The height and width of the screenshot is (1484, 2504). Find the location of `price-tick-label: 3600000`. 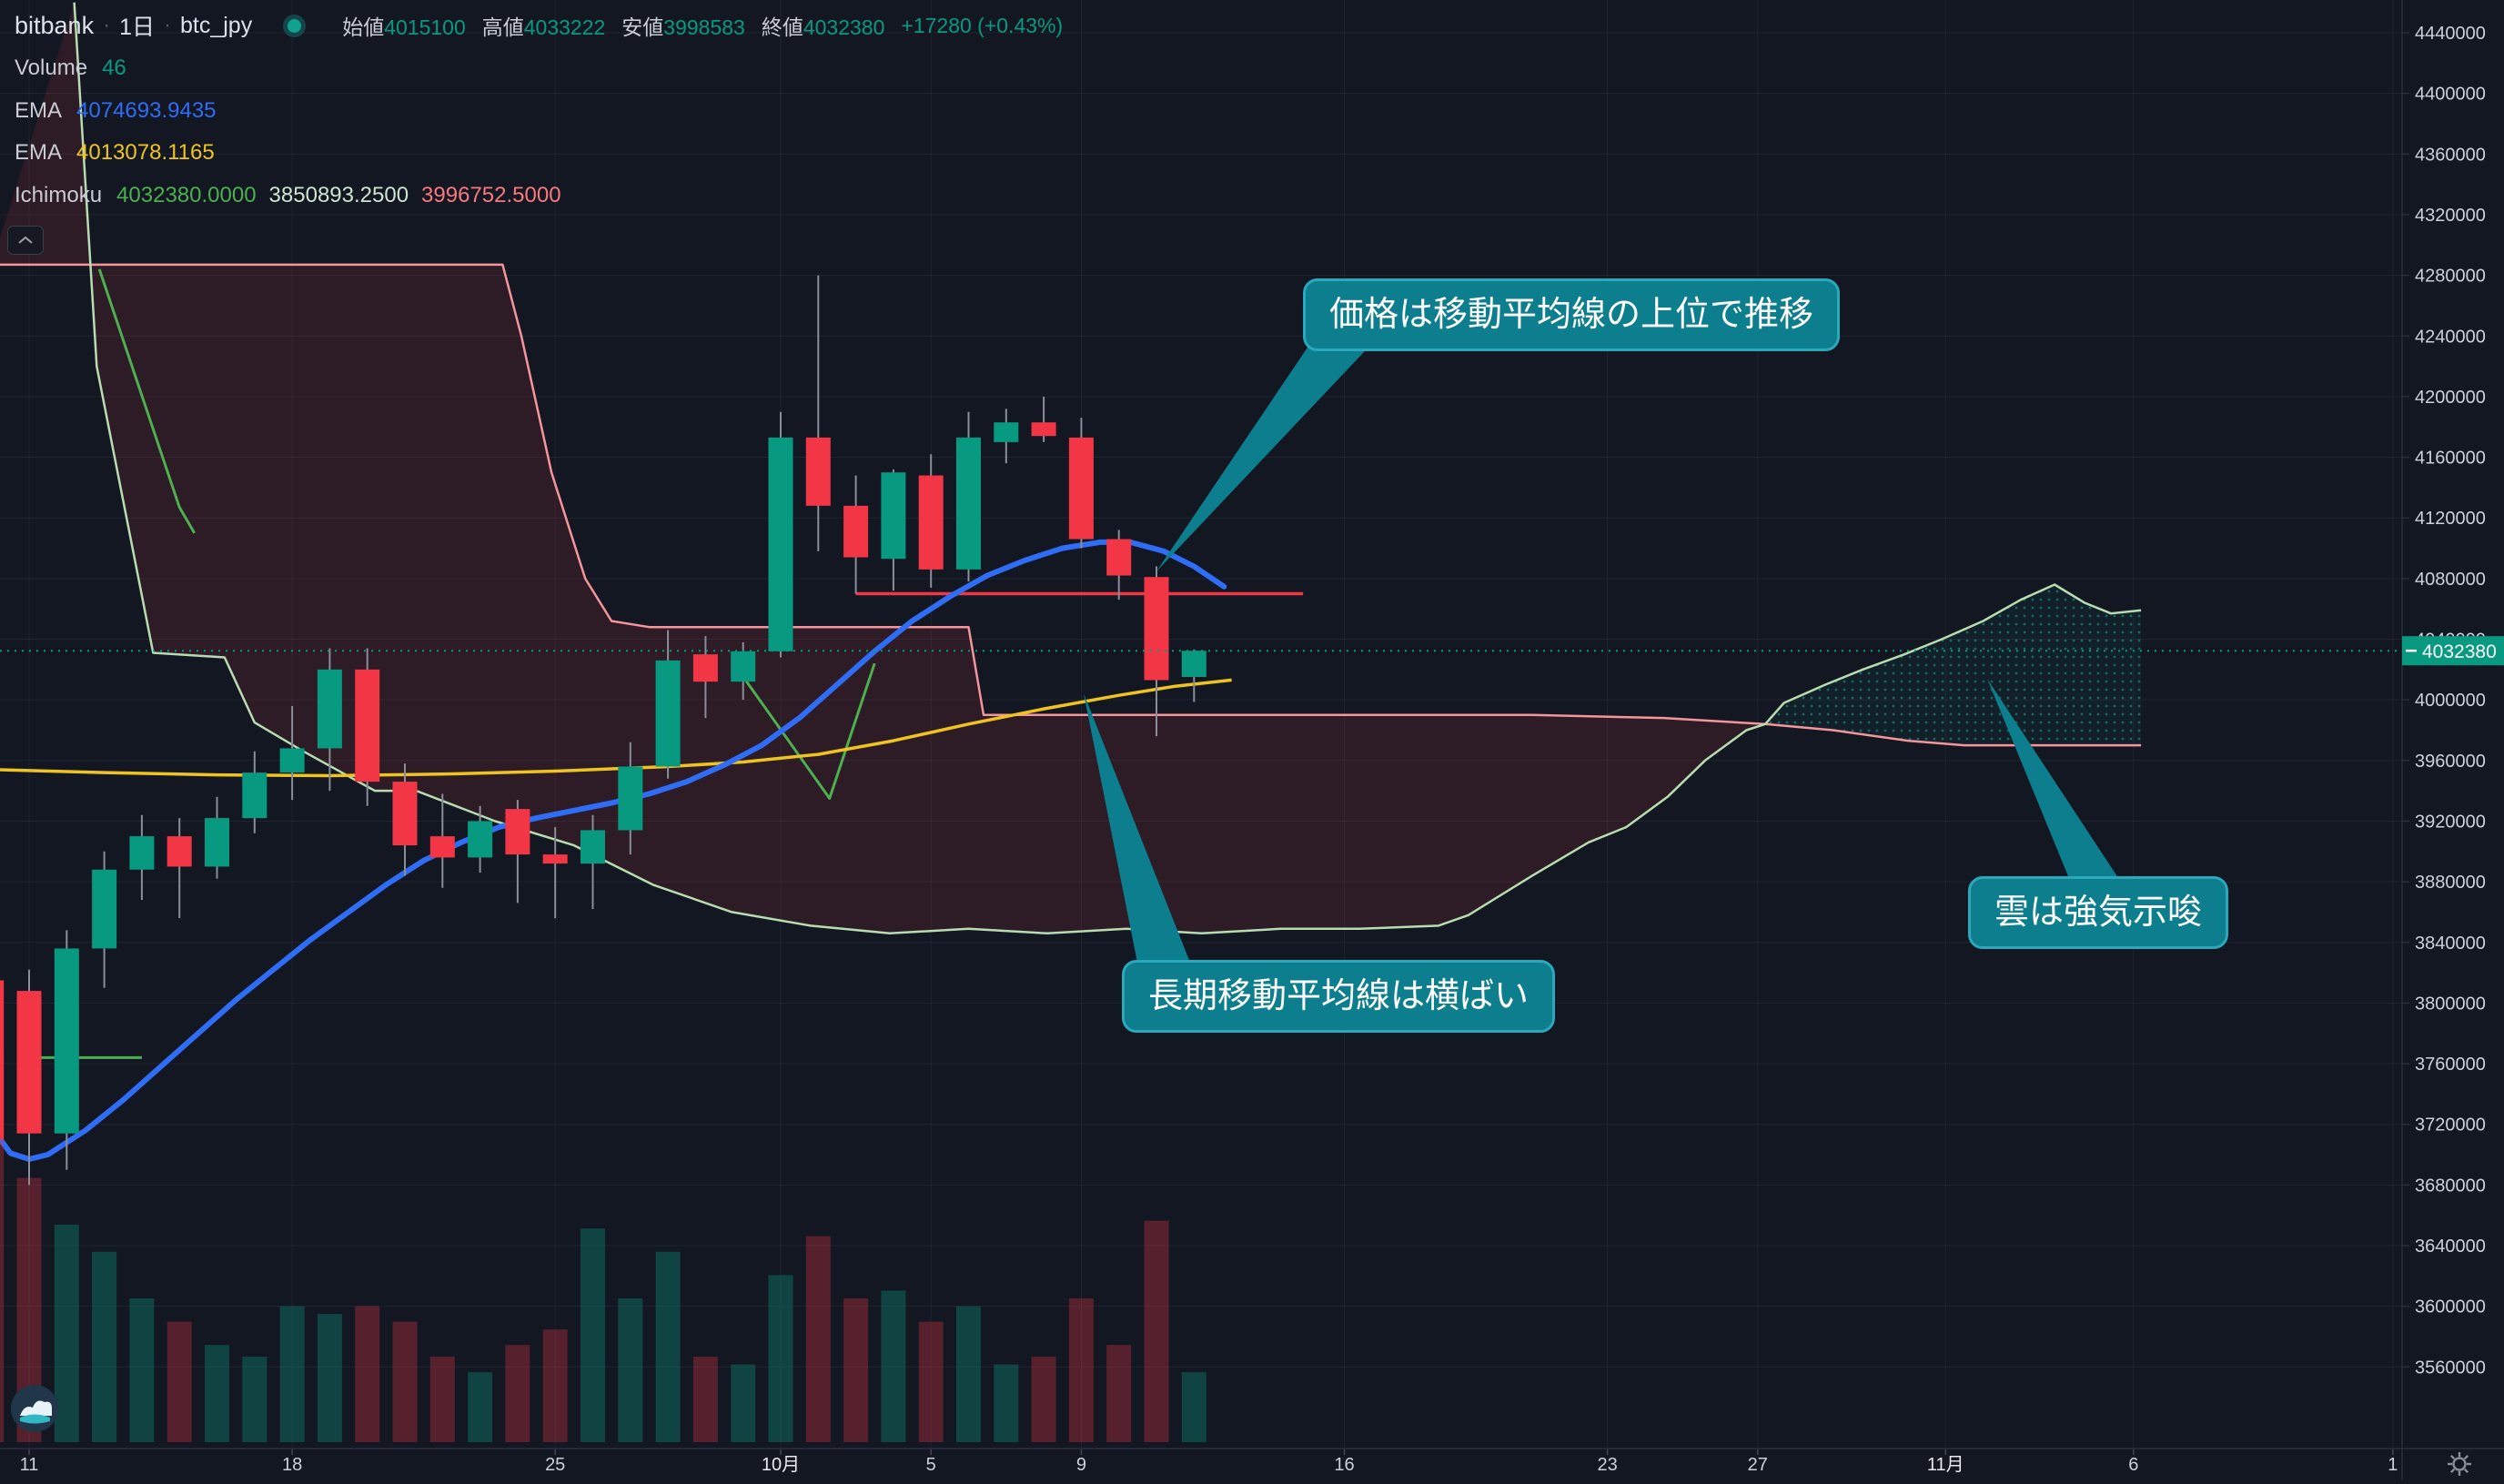

price-tick-label: 3600000 is located at coordinates (2450, 1307).